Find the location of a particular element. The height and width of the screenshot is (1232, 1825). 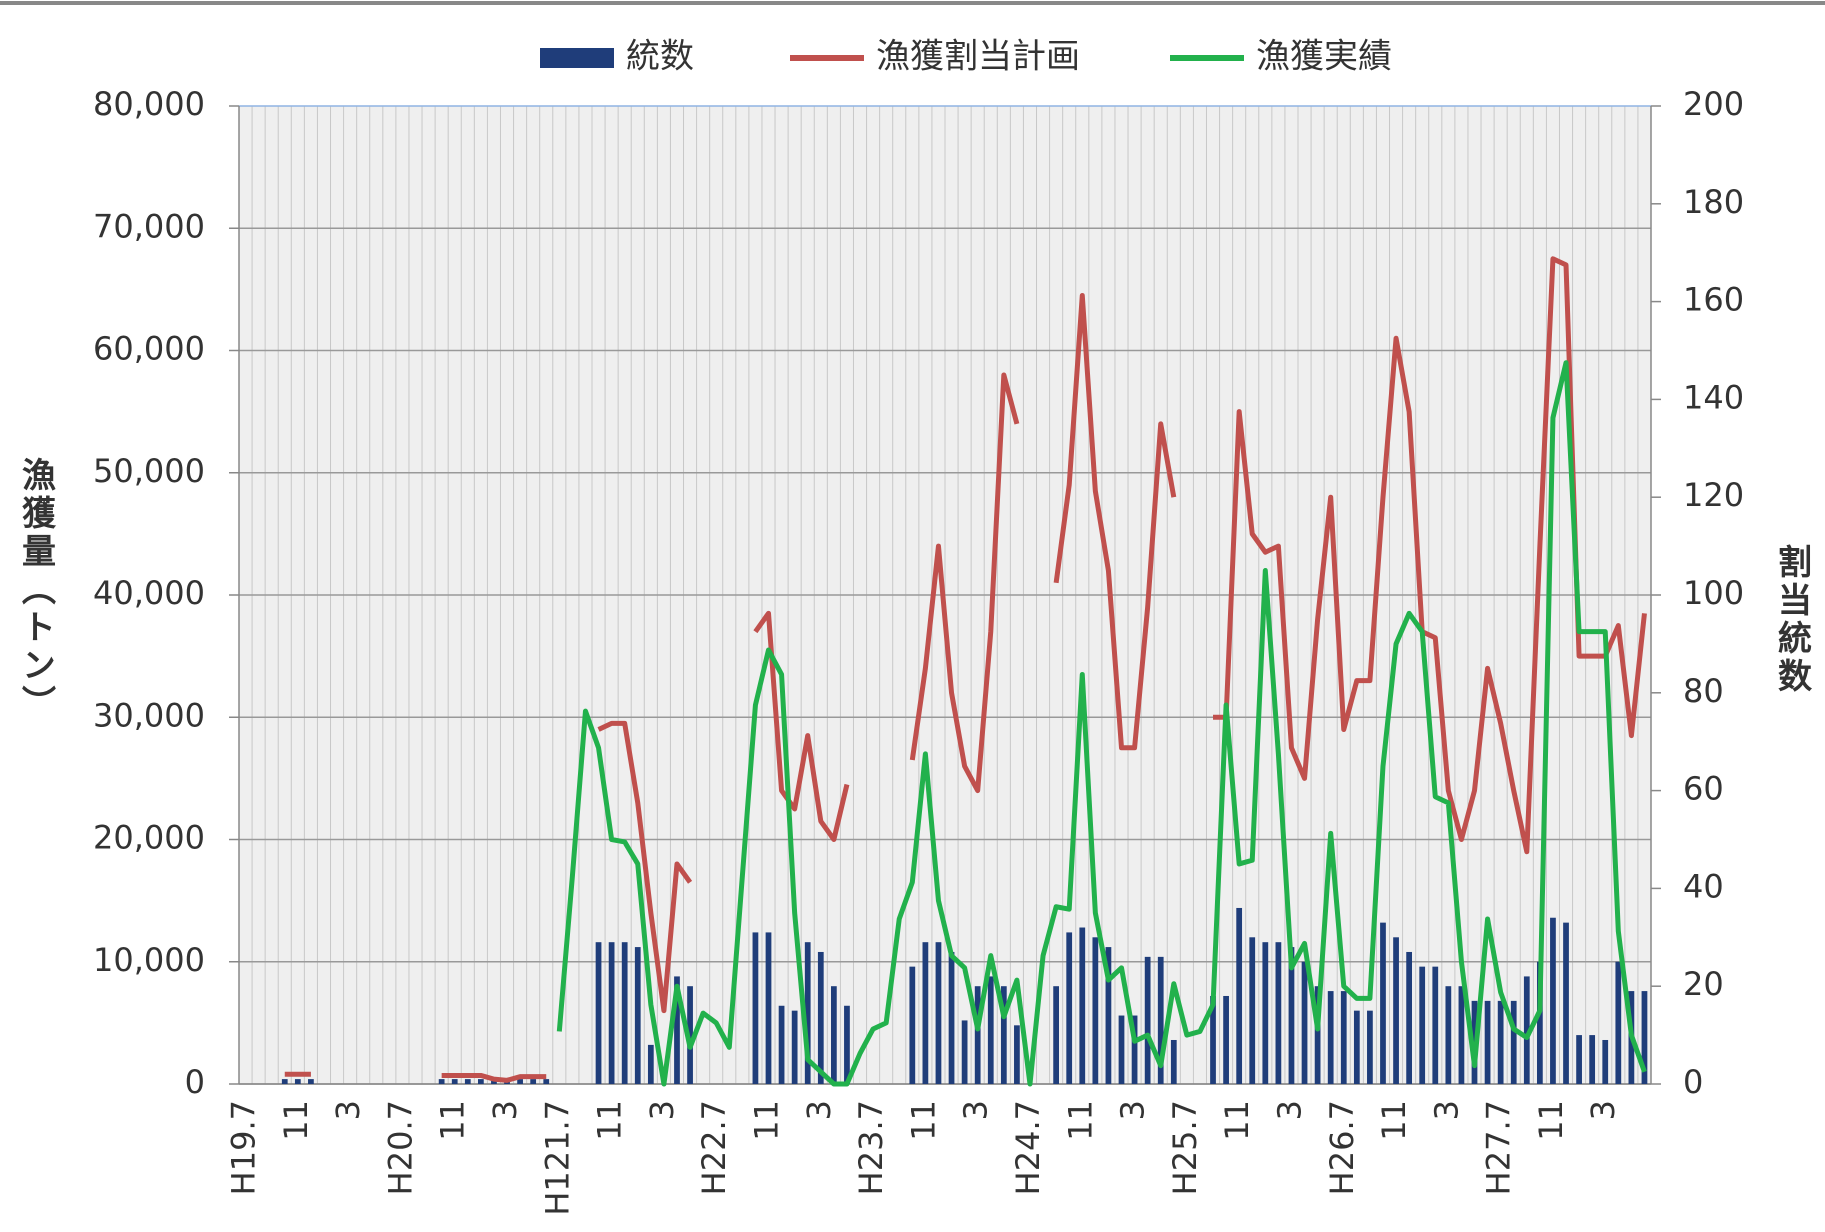

y2-tick-label: 80 is located at coordinates (1703, 691).